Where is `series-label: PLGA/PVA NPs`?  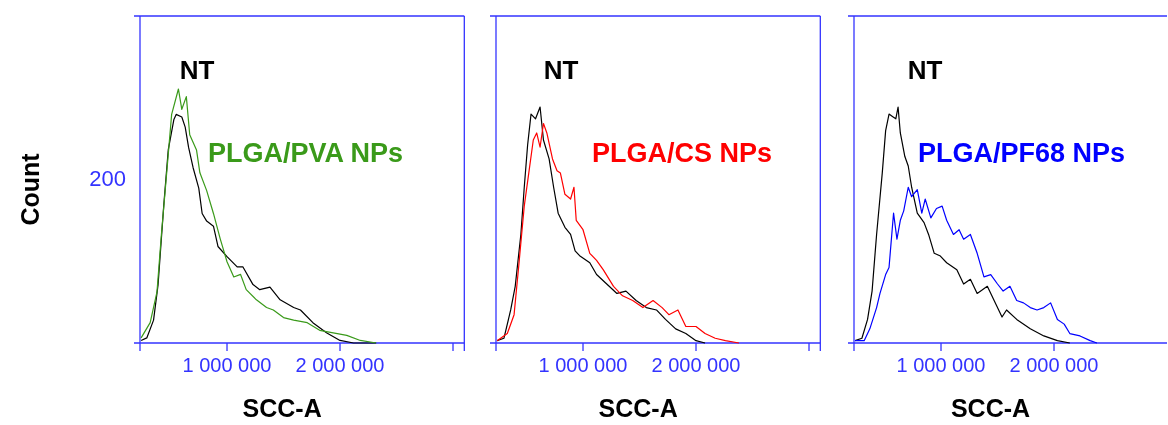 series-label: PLGA/PVA NPs is located at coordinates (306, 153).